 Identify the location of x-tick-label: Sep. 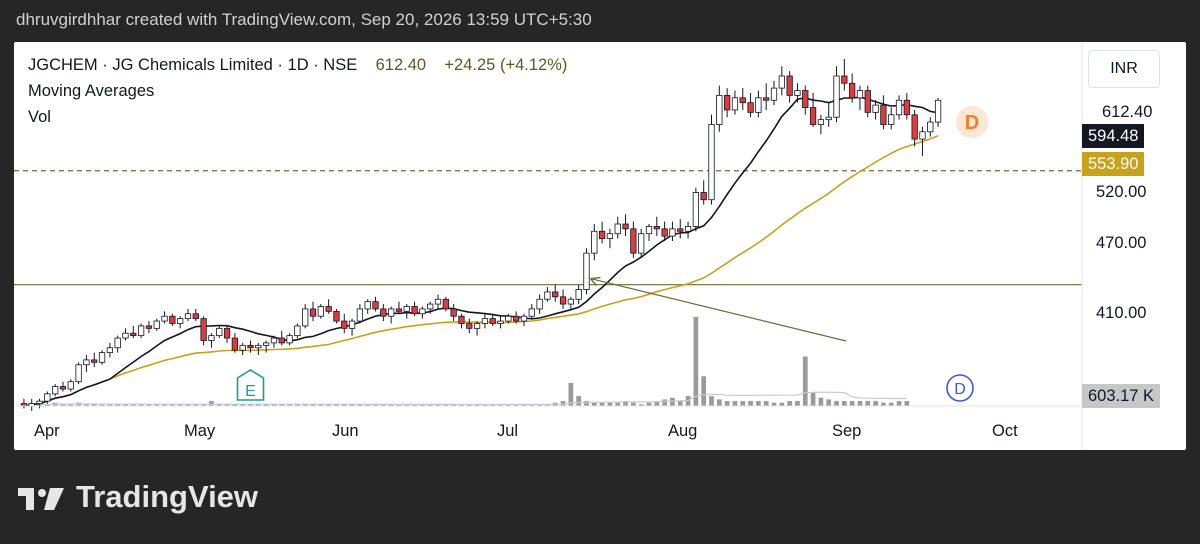
(847, 431).